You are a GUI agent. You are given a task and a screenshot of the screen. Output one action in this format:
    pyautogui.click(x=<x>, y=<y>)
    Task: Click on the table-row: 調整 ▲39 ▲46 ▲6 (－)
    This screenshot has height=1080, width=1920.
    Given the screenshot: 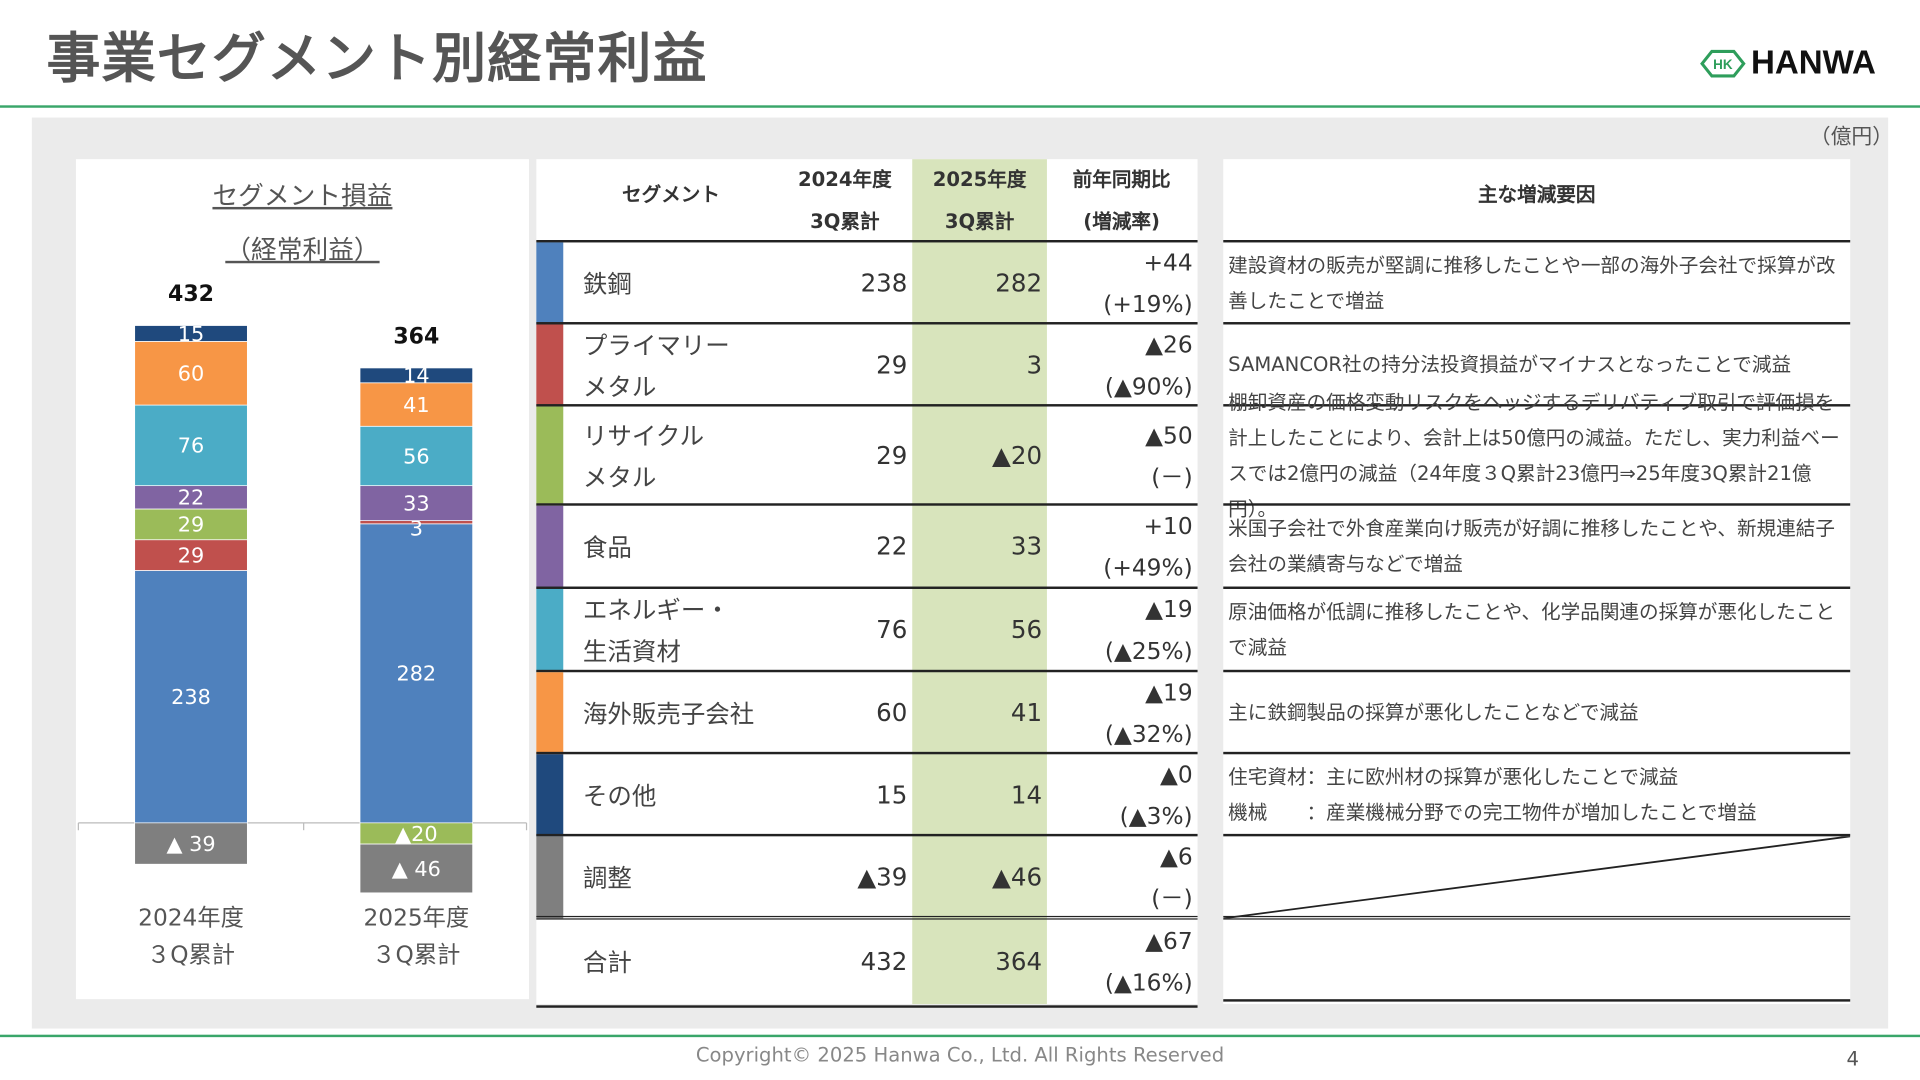 What is the action you would take?
    pyautogui.click(x=867, y=876)
    